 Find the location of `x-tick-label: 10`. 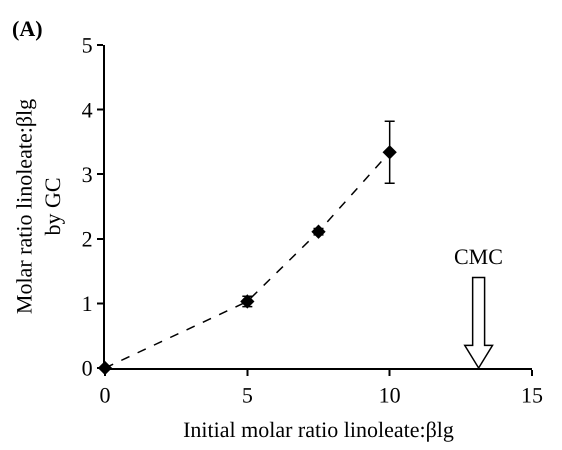

x-tick-label: 10 is located at coordinates (389, 395).